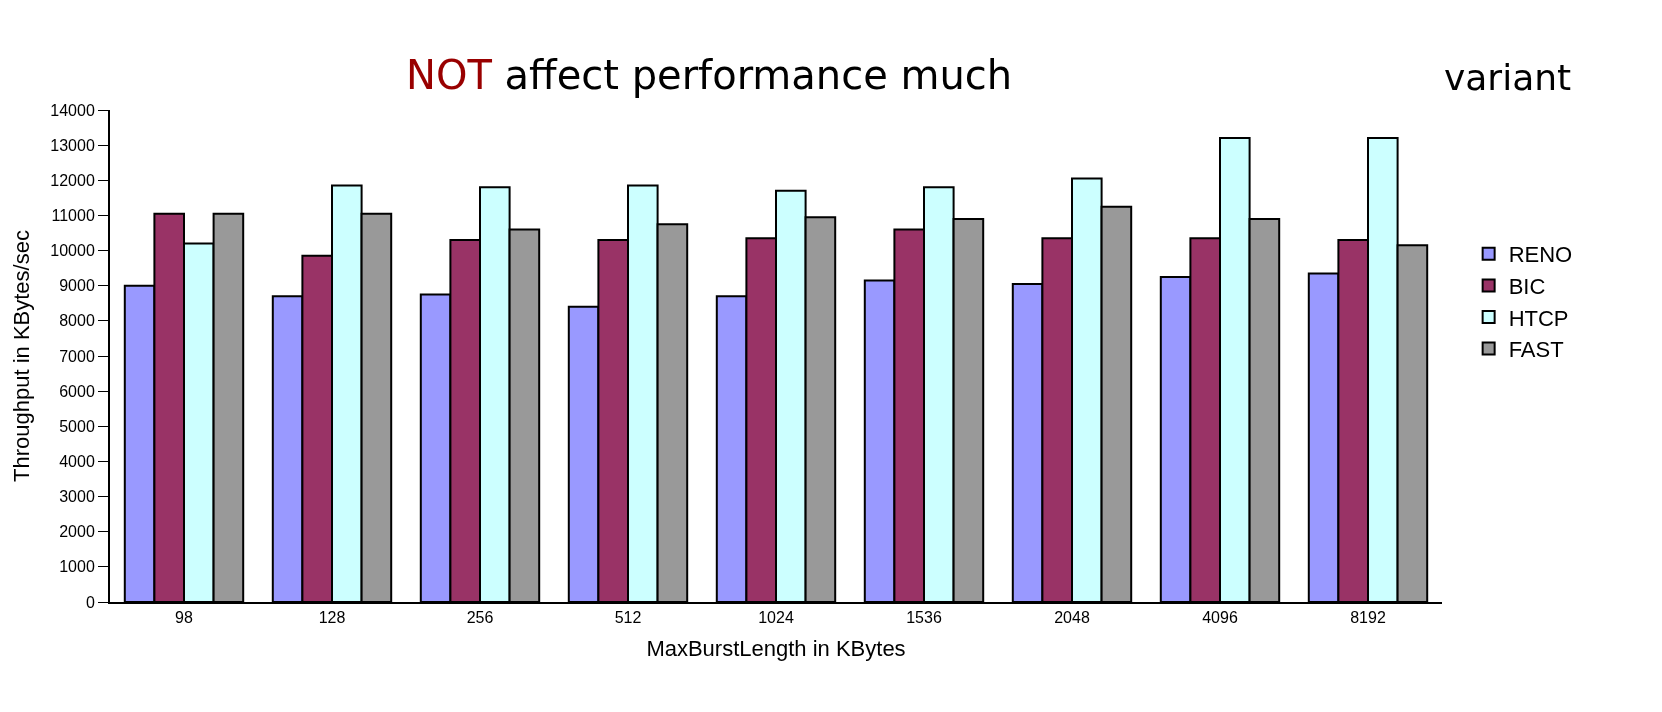  I want to click on y-tick-label: 14000, so click(72, 110).